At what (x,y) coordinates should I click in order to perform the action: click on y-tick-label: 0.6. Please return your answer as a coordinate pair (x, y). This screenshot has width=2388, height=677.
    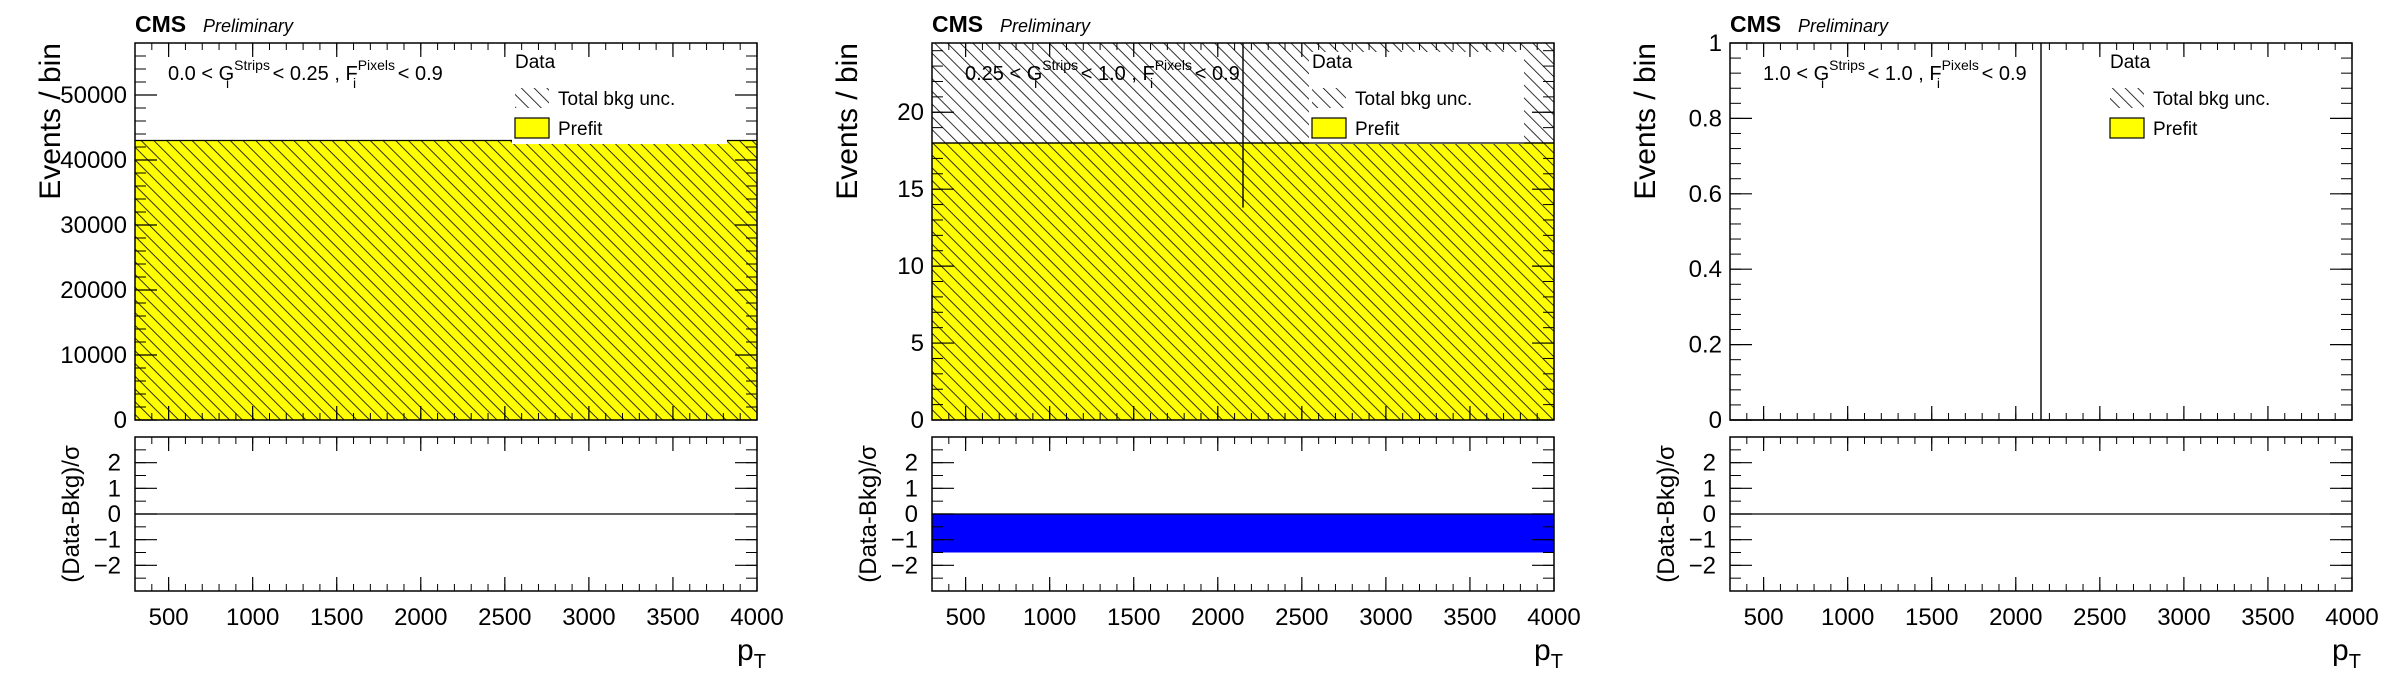
    Looking at the image, I should click on (1705, 194).